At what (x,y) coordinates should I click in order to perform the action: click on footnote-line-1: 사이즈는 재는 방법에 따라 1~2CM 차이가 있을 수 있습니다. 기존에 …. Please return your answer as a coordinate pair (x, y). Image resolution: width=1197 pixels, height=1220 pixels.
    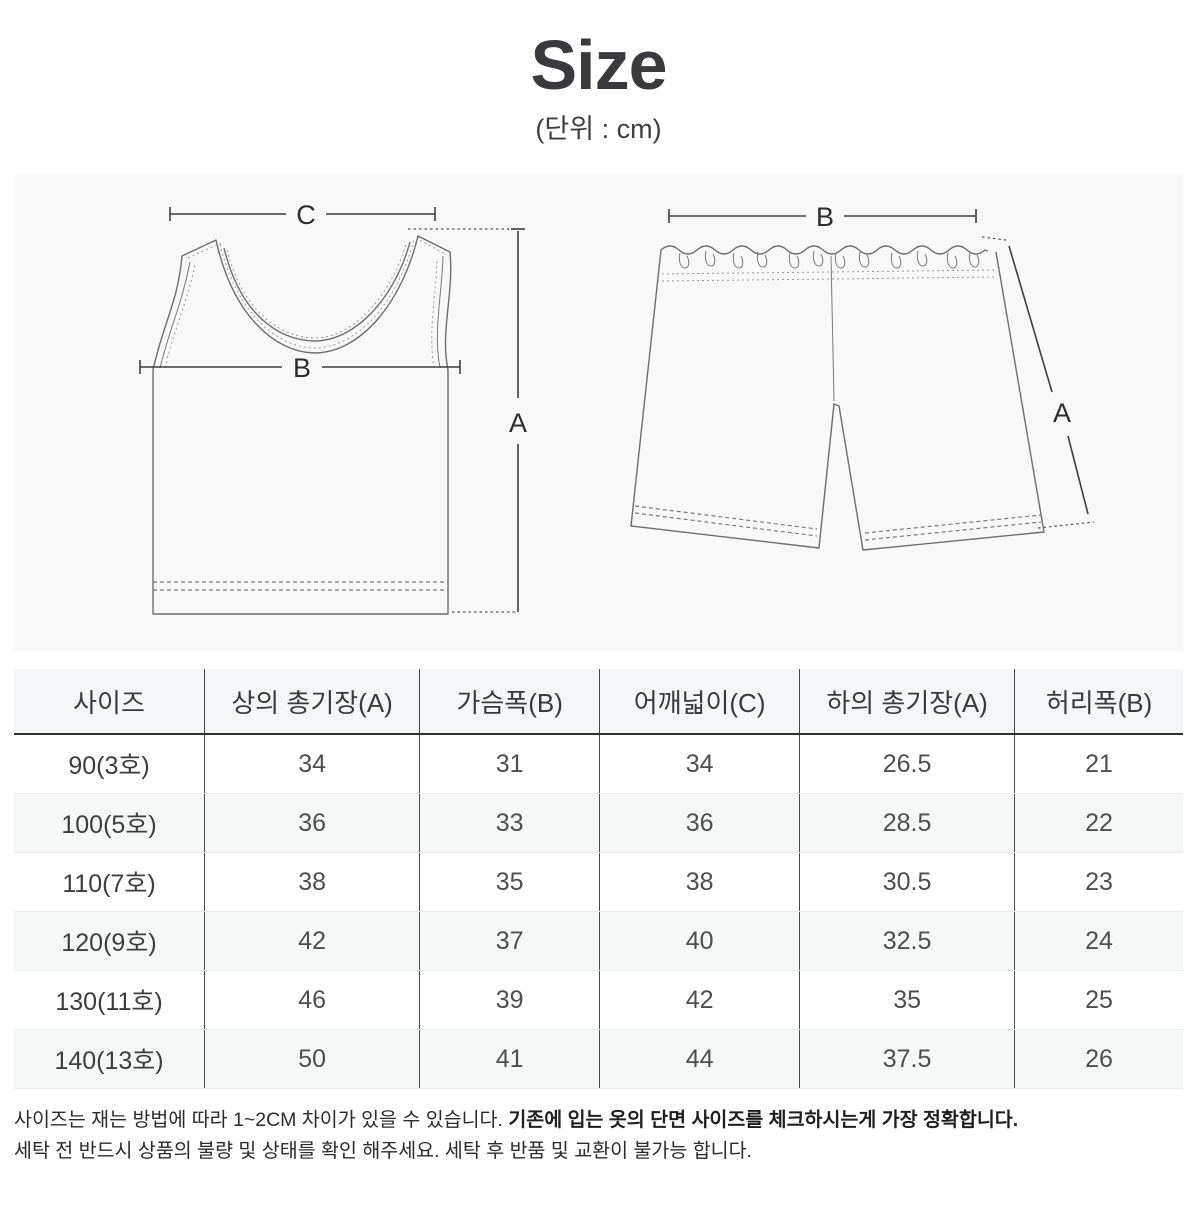
    Looking at the image, I should click on (598, 1120).